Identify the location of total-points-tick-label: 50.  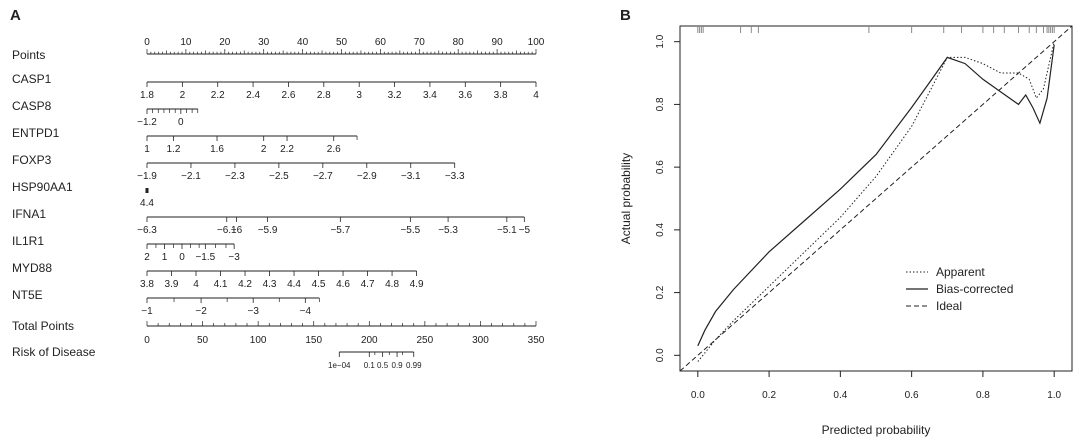
(203, 340).